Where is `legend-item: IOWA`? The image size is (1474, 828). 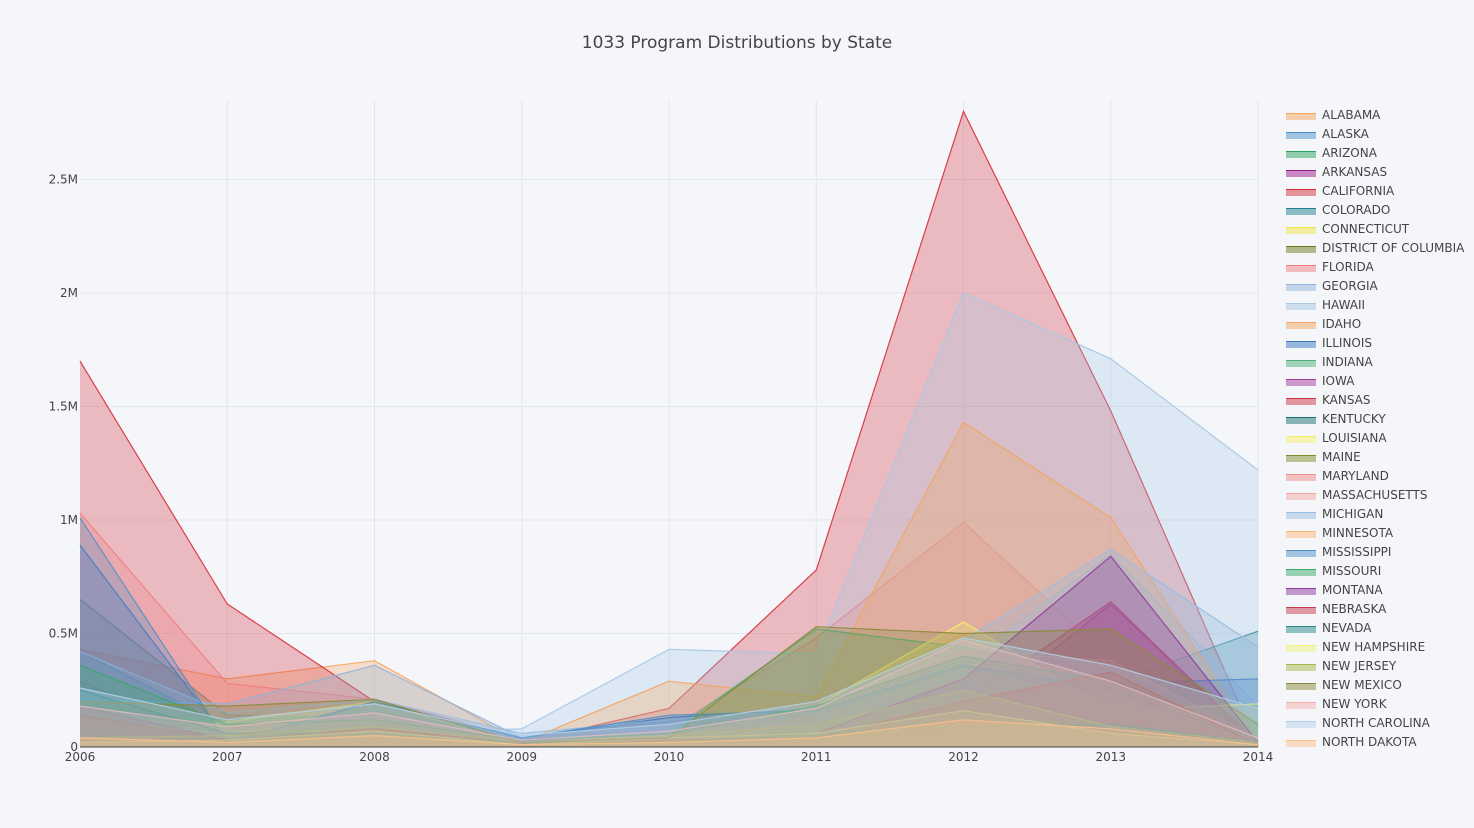
legend-item: IOWA is located at coordinates (1378, 380).